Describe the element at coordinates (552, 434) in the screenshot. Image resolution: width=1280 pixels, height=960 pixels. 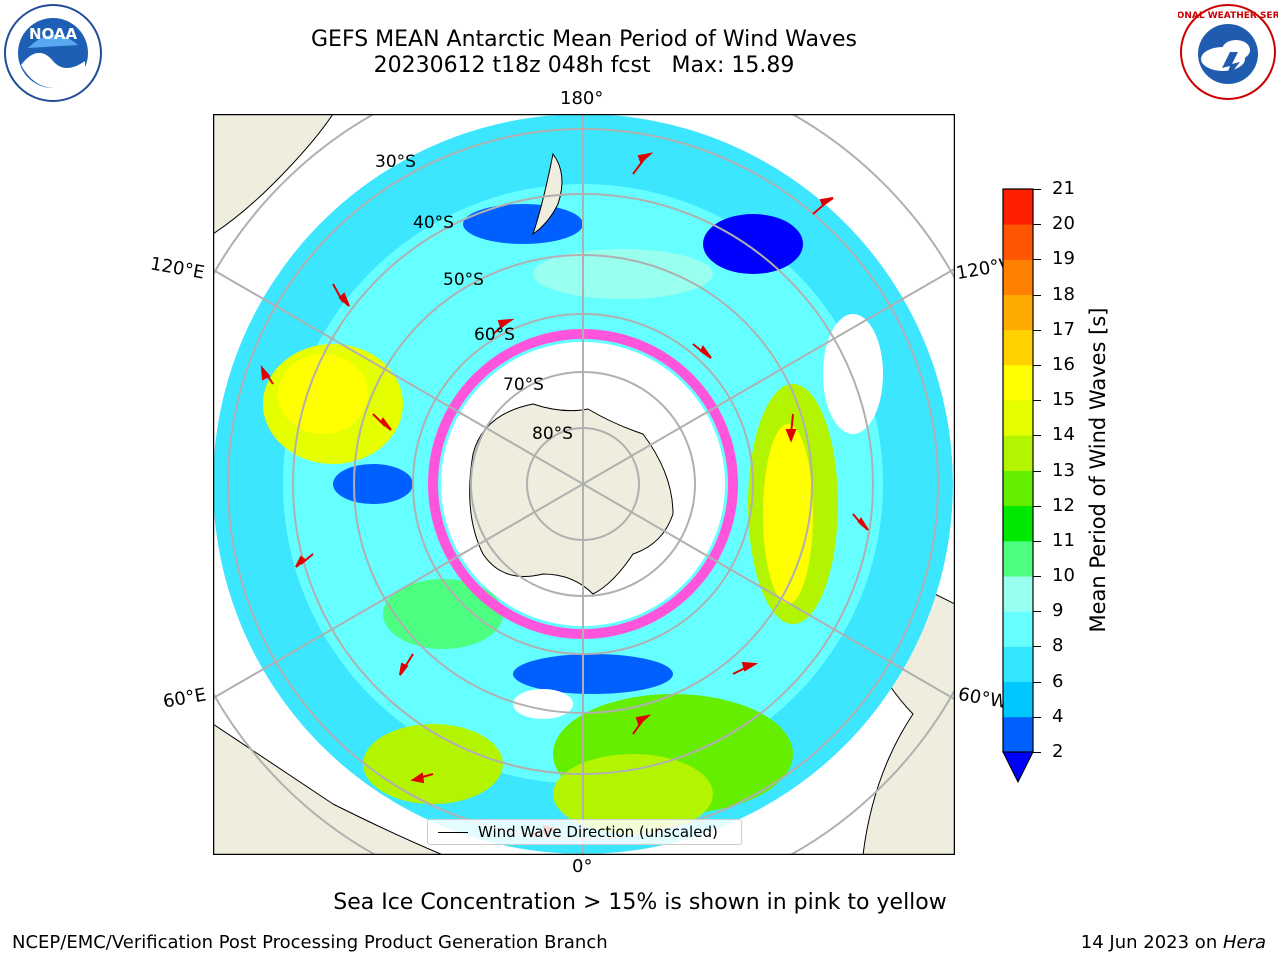
I see `lat-label-80s: 80°S` at that location.